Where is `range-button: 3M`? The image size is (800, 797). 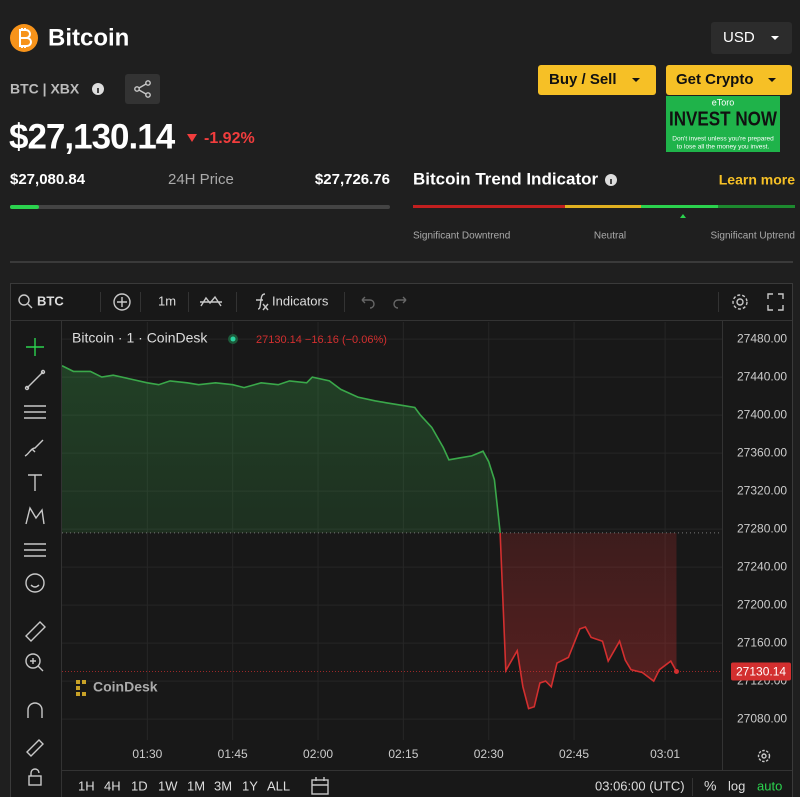 range-button: 3M is located at coordinates (223, 785).